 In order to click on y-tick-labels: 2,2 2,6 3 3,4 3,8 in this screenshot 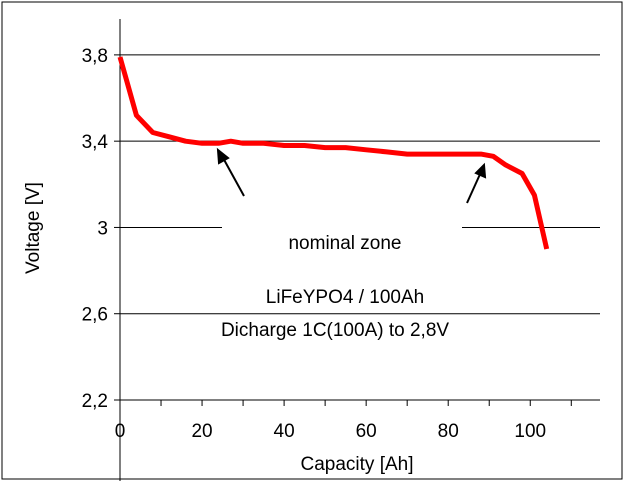, I will do `click(95, 229)`.